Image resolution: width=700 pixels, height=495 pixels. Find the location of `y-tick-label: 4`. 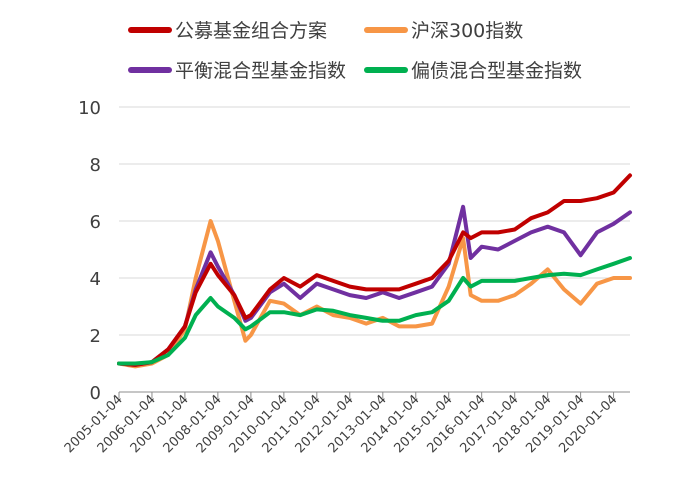

y-tick-label: 4 is located at coordinates (95, 279).